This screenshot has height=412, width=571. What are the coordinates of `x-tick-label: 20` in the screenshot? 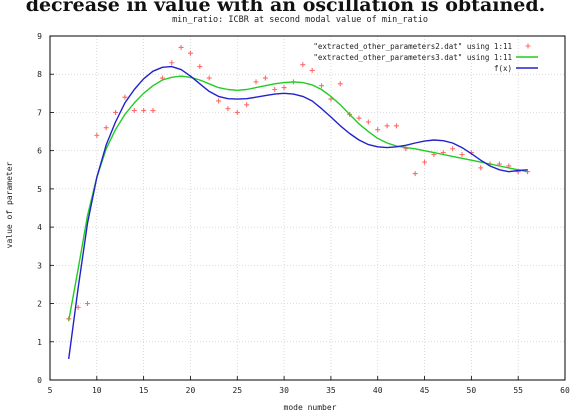 It's located at (191, 390).